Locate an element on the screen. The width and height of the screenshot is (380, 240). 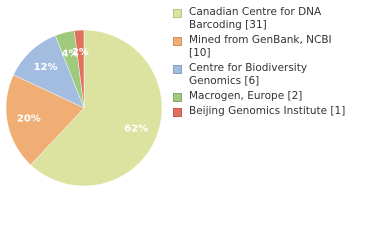
slice-label: 4% is located at coordinates (70, 54).